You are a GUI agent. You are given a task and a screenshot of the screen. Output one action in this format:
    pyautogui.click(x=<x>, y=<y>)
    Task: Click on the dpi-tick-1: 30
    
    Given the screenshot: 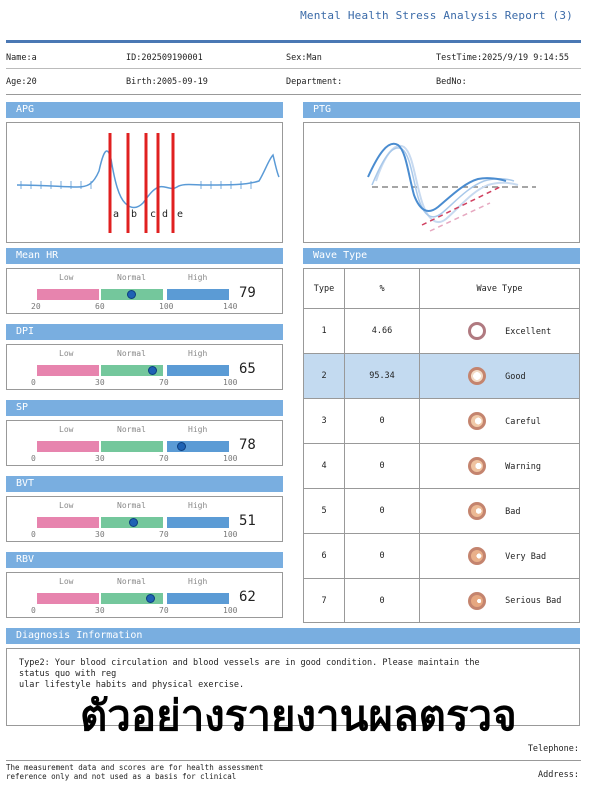 What is the action you would take?
    pyautogui.click(x=100, y=382)
    